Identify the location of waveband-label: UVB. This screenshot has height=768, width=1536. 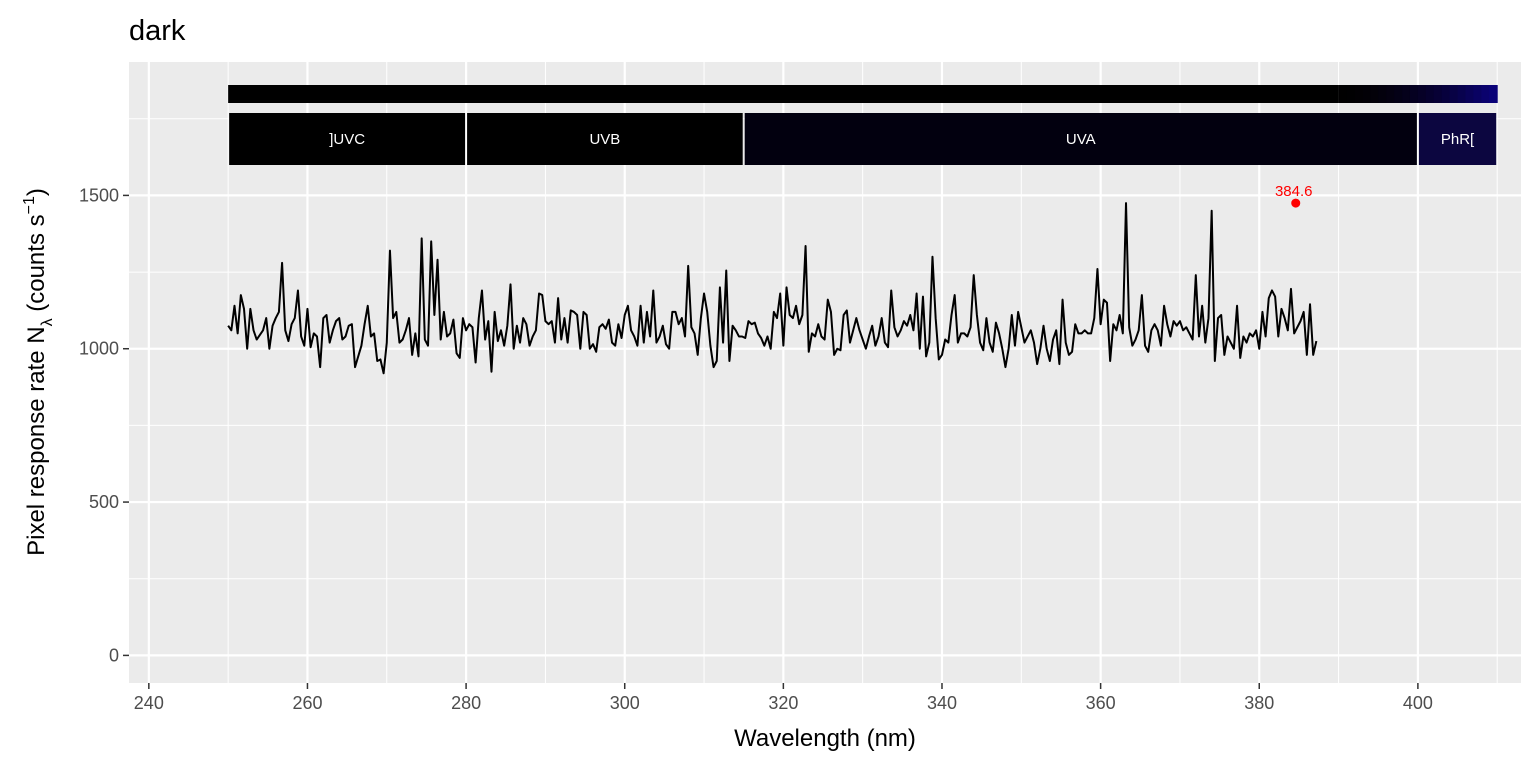
(604, 139).